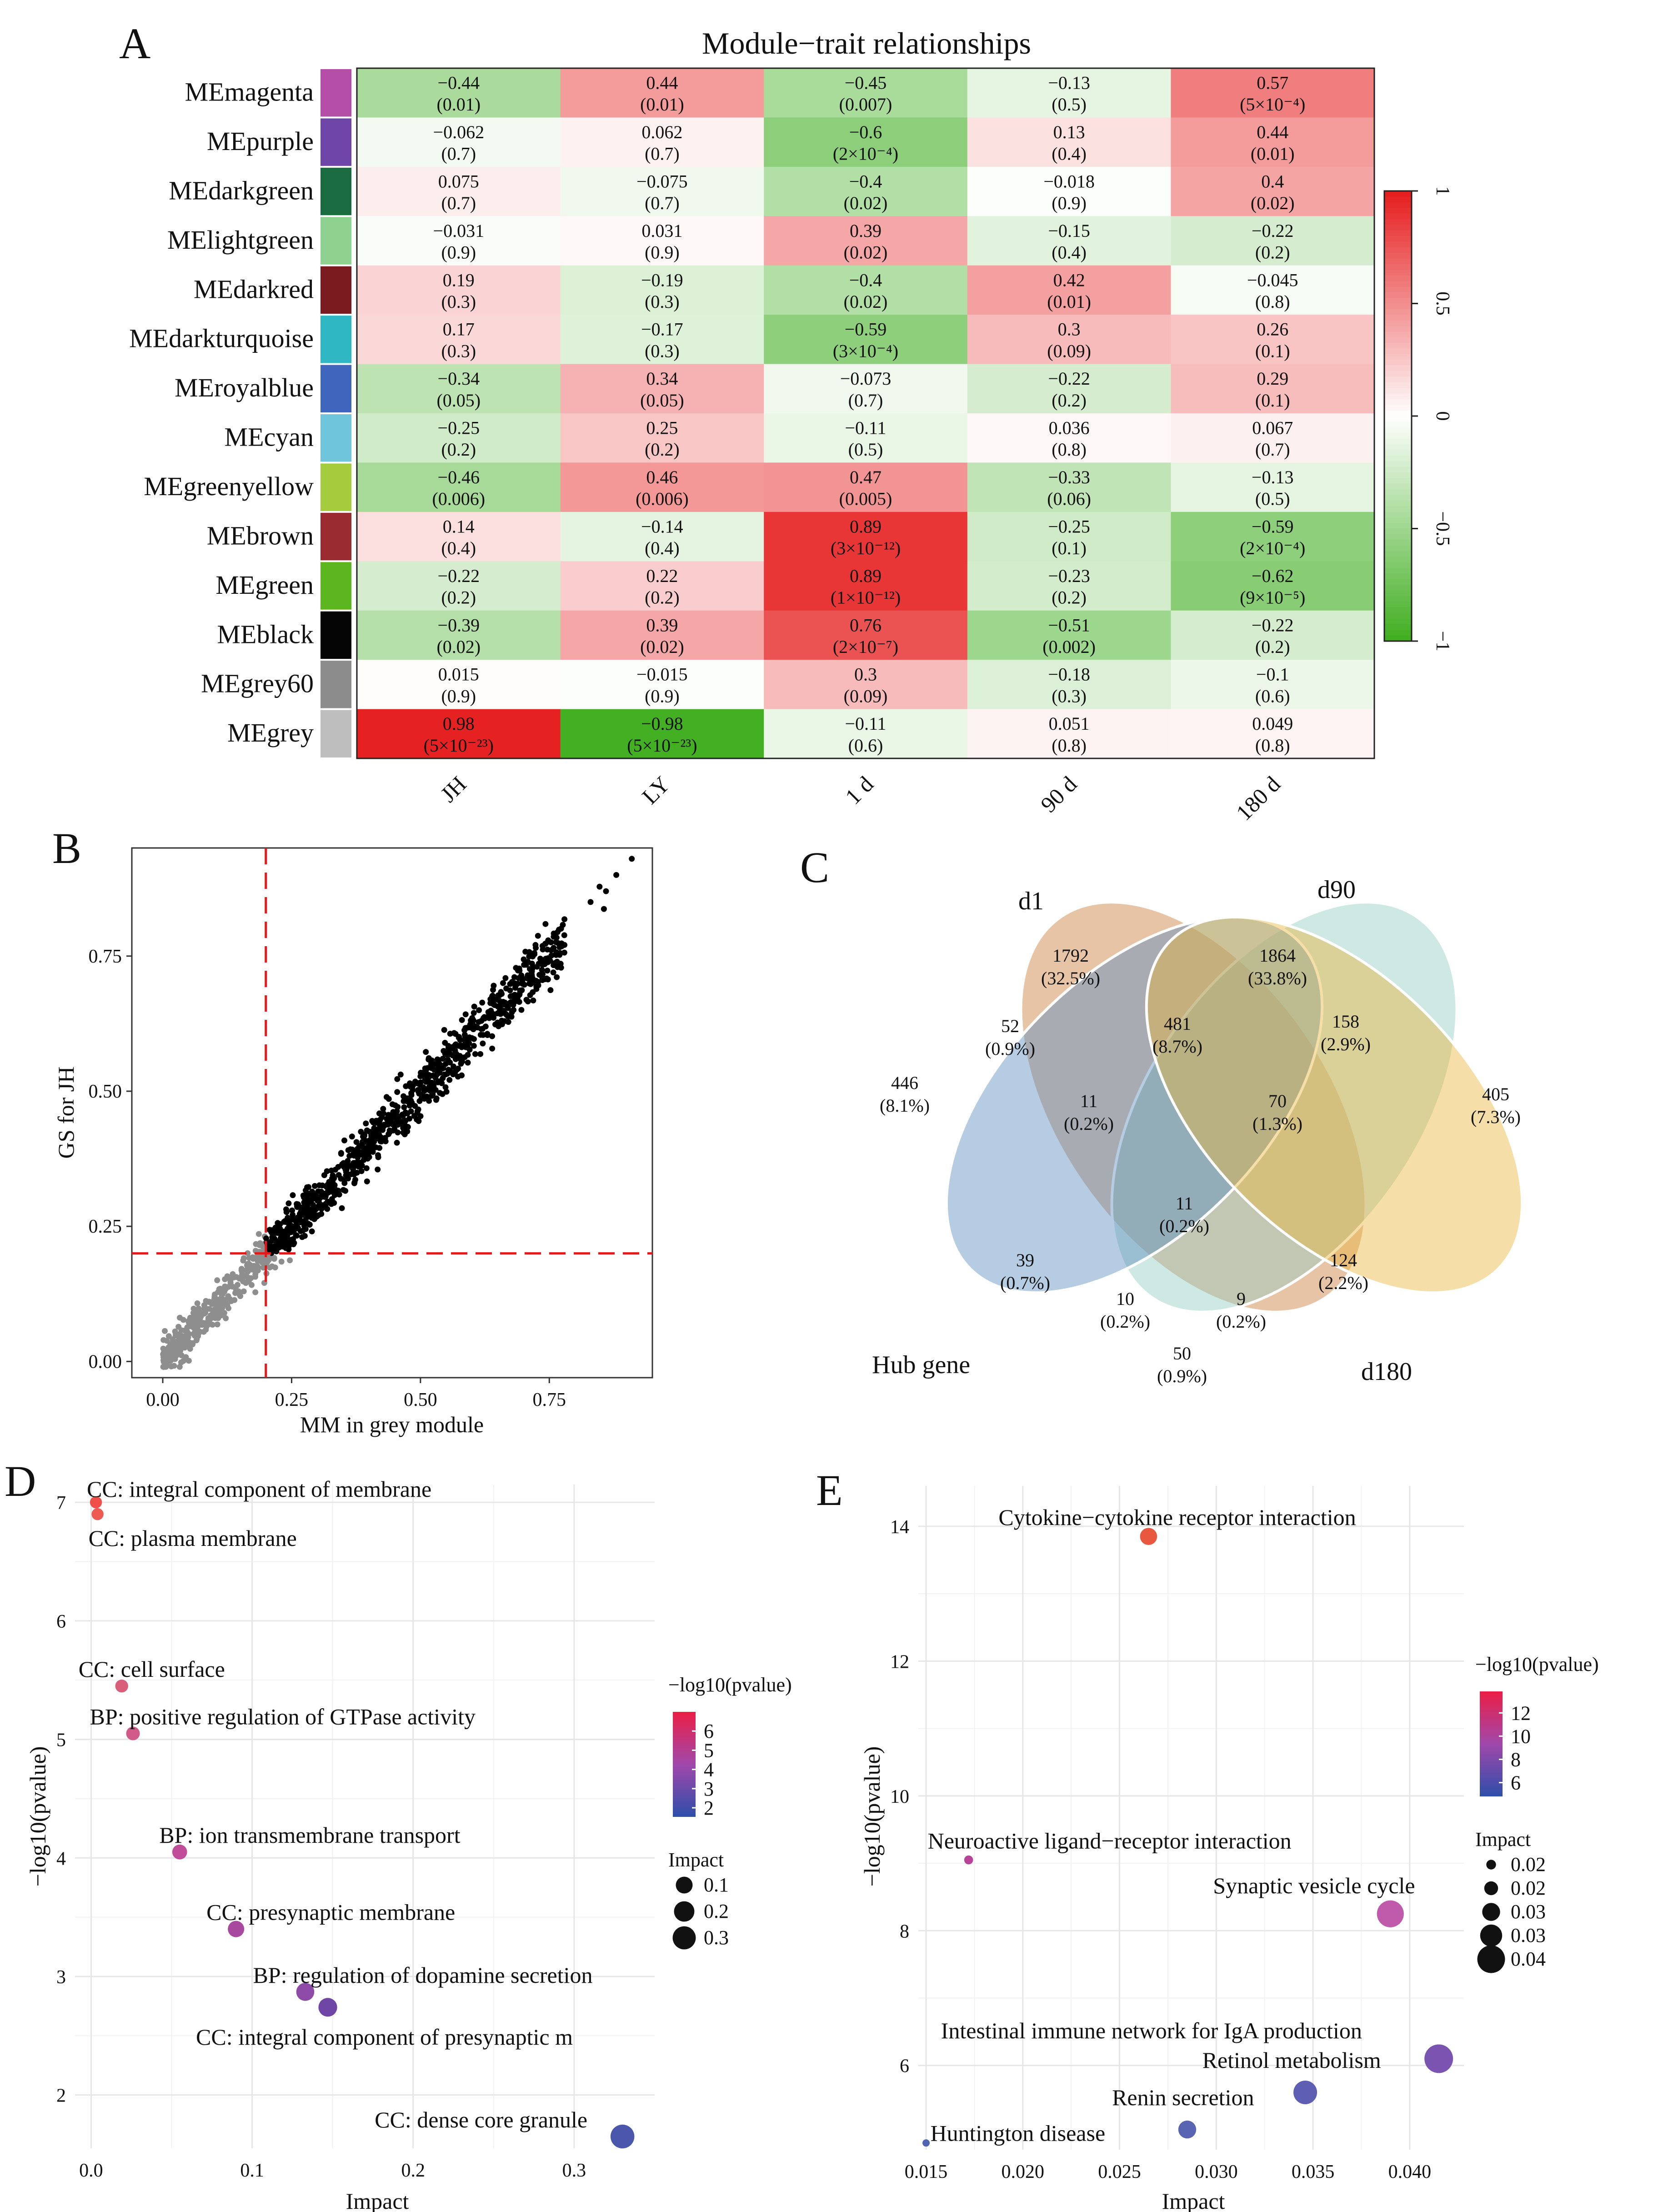 The image size is (1653, 2212). What do you see at coordinates (904, 2067) in the screenshot?
I see `y-tick-label: 6` at bounding box center [904, 2067].